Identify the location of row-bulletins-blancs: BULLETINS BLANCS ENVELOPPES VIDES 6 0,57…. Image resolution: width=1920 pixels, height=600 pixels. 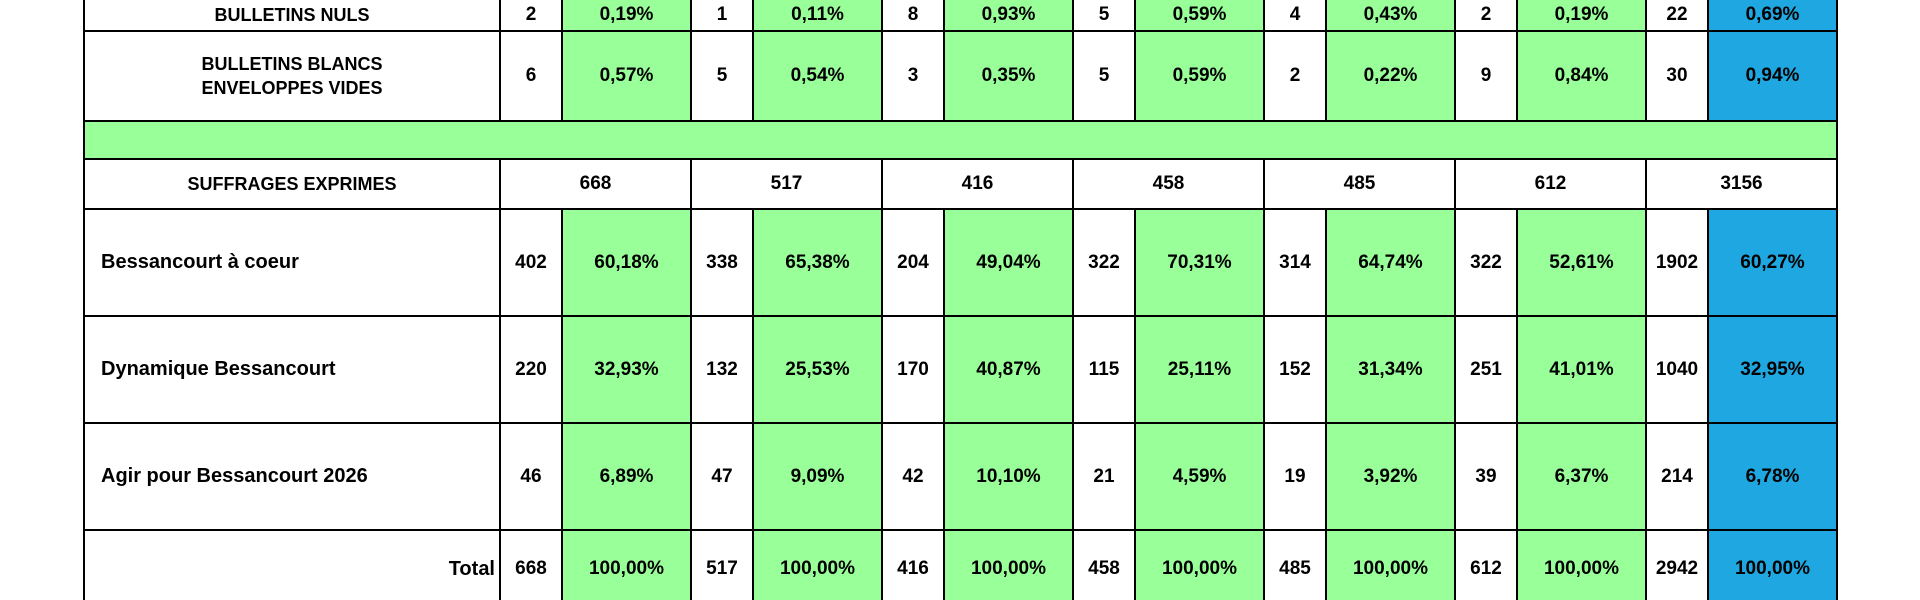
(960, 76).